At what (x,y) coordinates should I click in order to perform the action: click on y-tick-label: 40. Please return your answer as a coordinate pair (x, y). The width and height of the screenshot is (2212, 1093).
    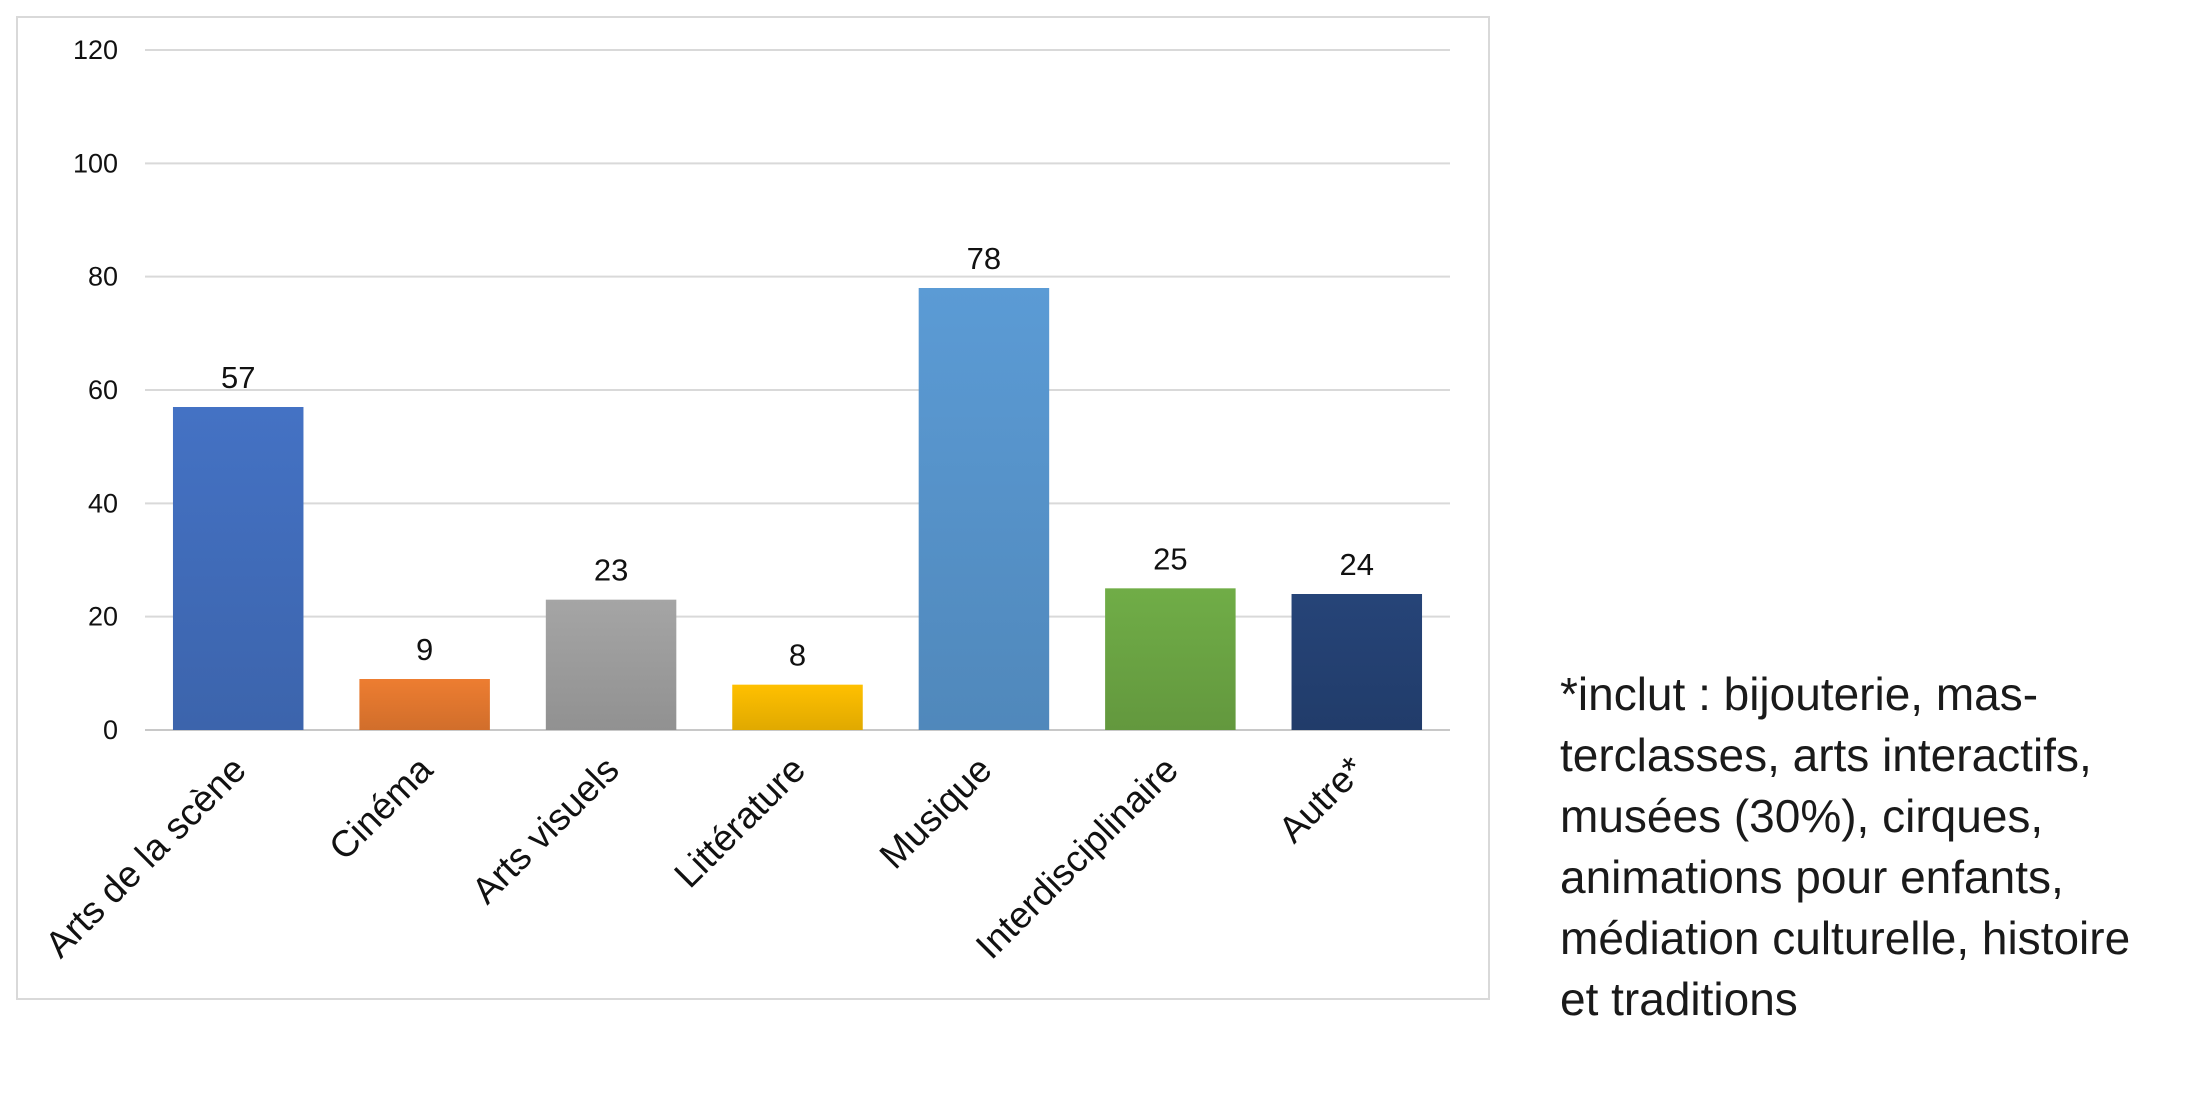
    Looking at the image, I should click on (103, 503).